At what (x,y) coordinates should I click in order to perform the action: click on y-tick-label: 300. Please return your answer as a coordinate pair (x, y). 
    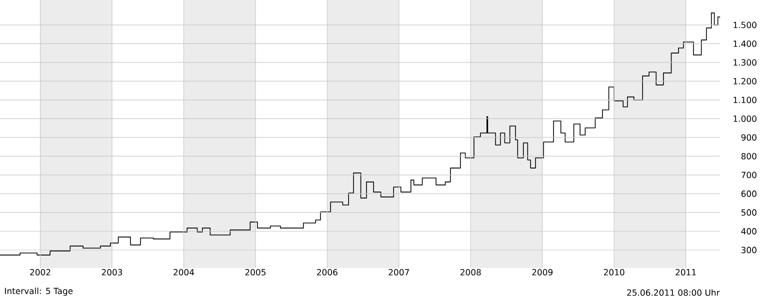
    Looking at the image, I should click on (748, 250).